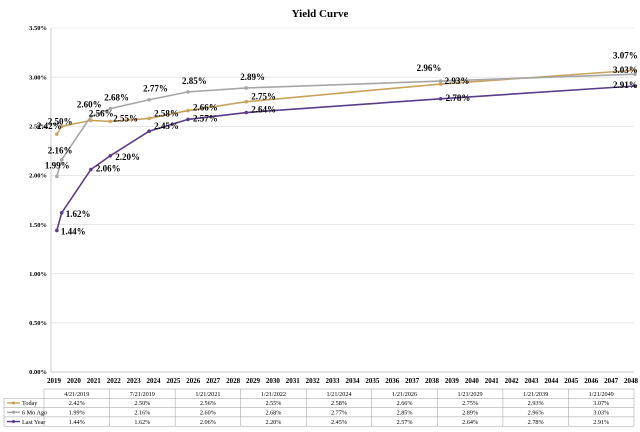 This screenshot has width=640, height=432. What do you see at coordinates (38, 372) in the screenshot?
I see `y-tick-label: 0.00%` at bounding box center [38, 372].